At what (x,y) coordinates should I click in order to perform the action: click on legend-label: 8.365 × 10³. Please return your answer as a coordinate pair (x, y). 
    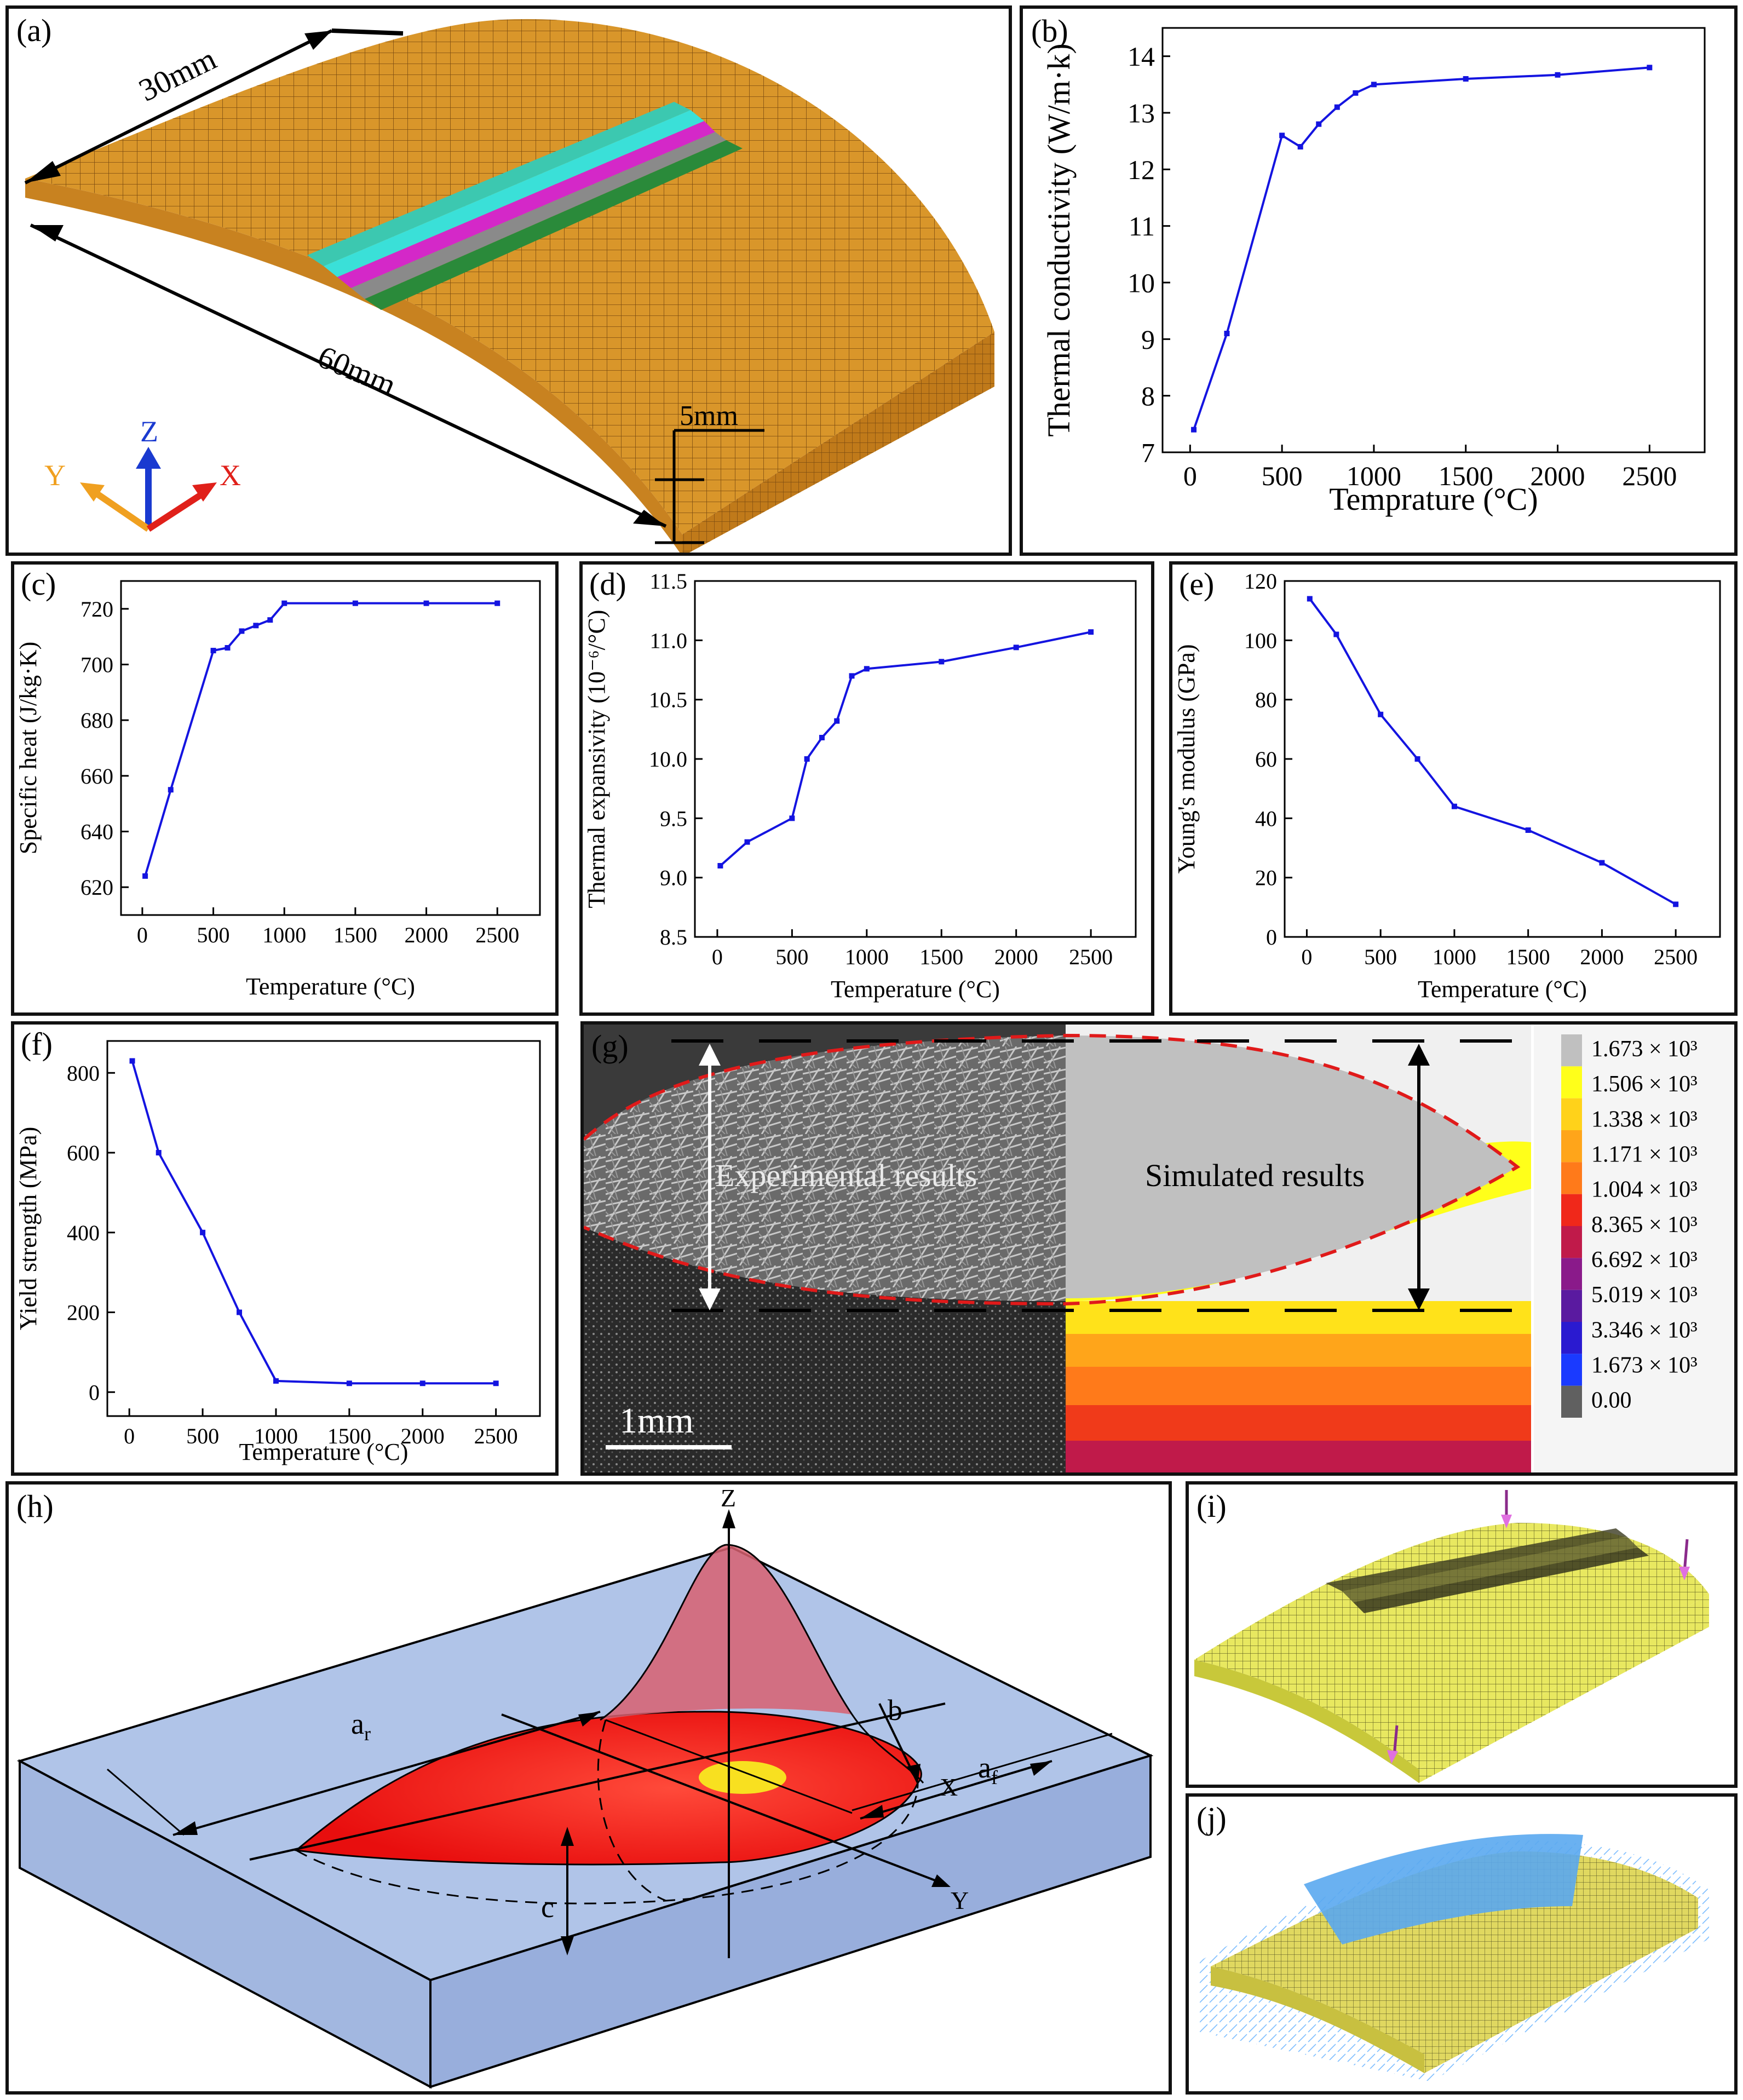
    Looking at the image, I should click on (1644, 1225).